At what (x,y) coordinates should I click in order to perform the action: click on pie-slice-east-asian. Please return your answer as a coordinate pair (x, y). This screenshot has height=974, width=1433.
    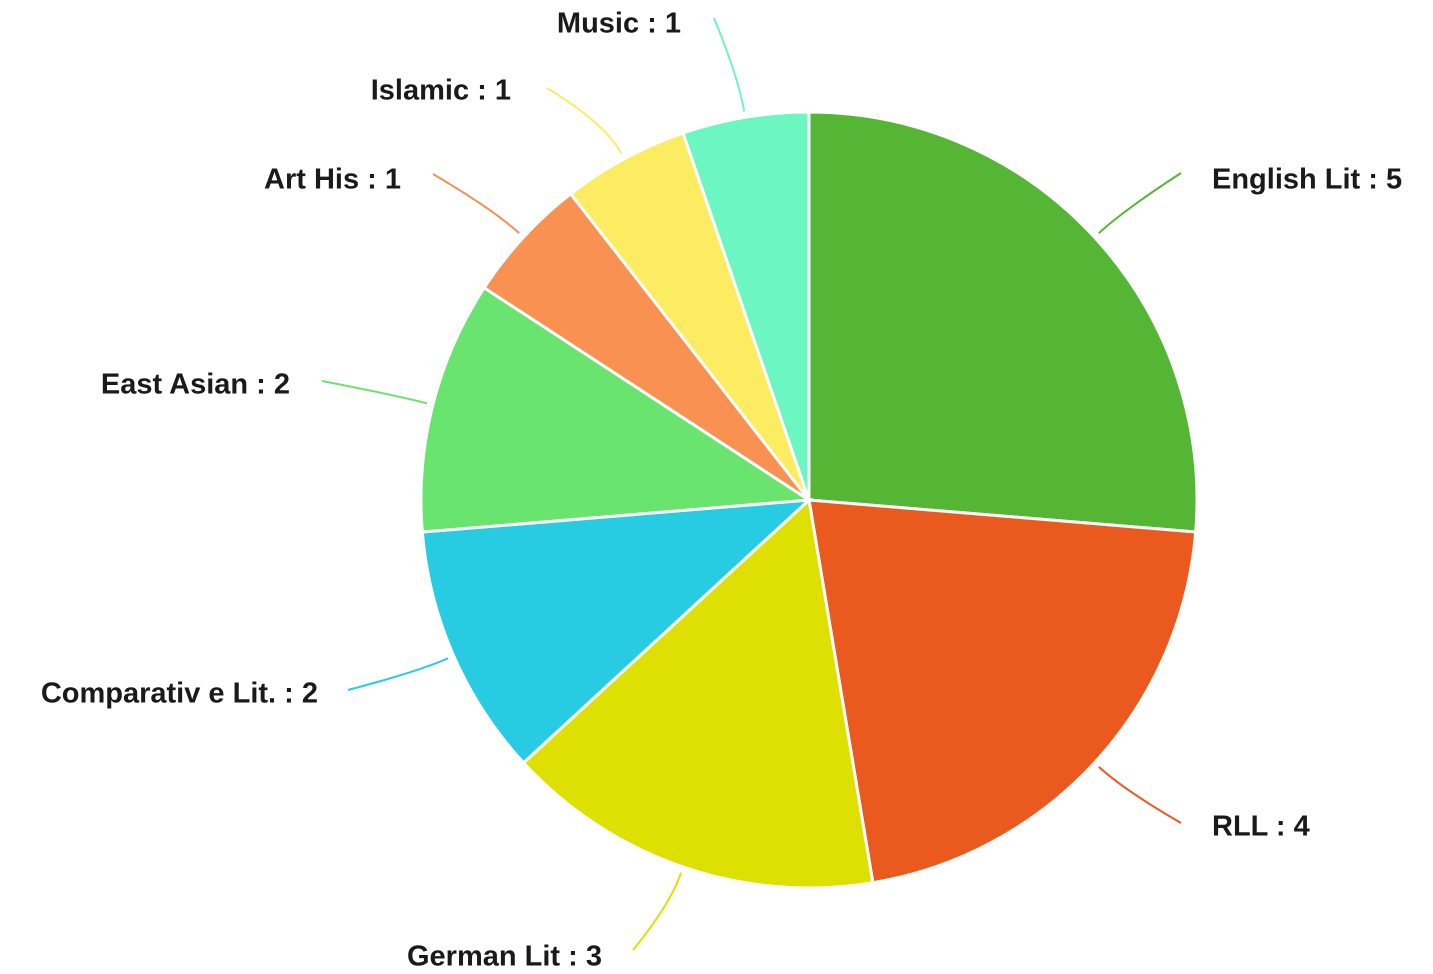
    Looking at the image, I should click on (616, 409).